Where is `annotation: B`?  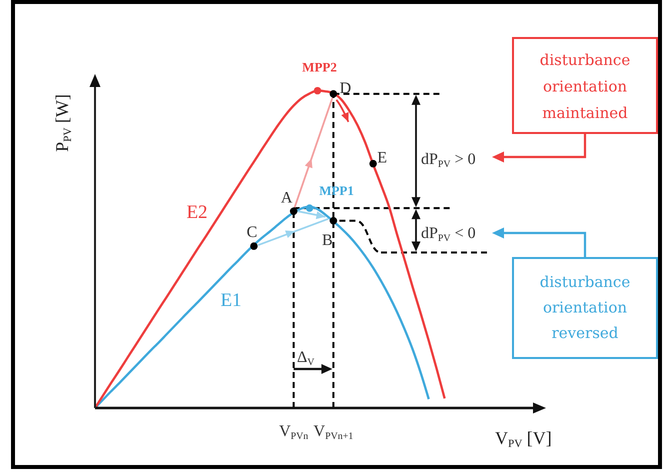
annotation: B is located at coordinates (327, 240).